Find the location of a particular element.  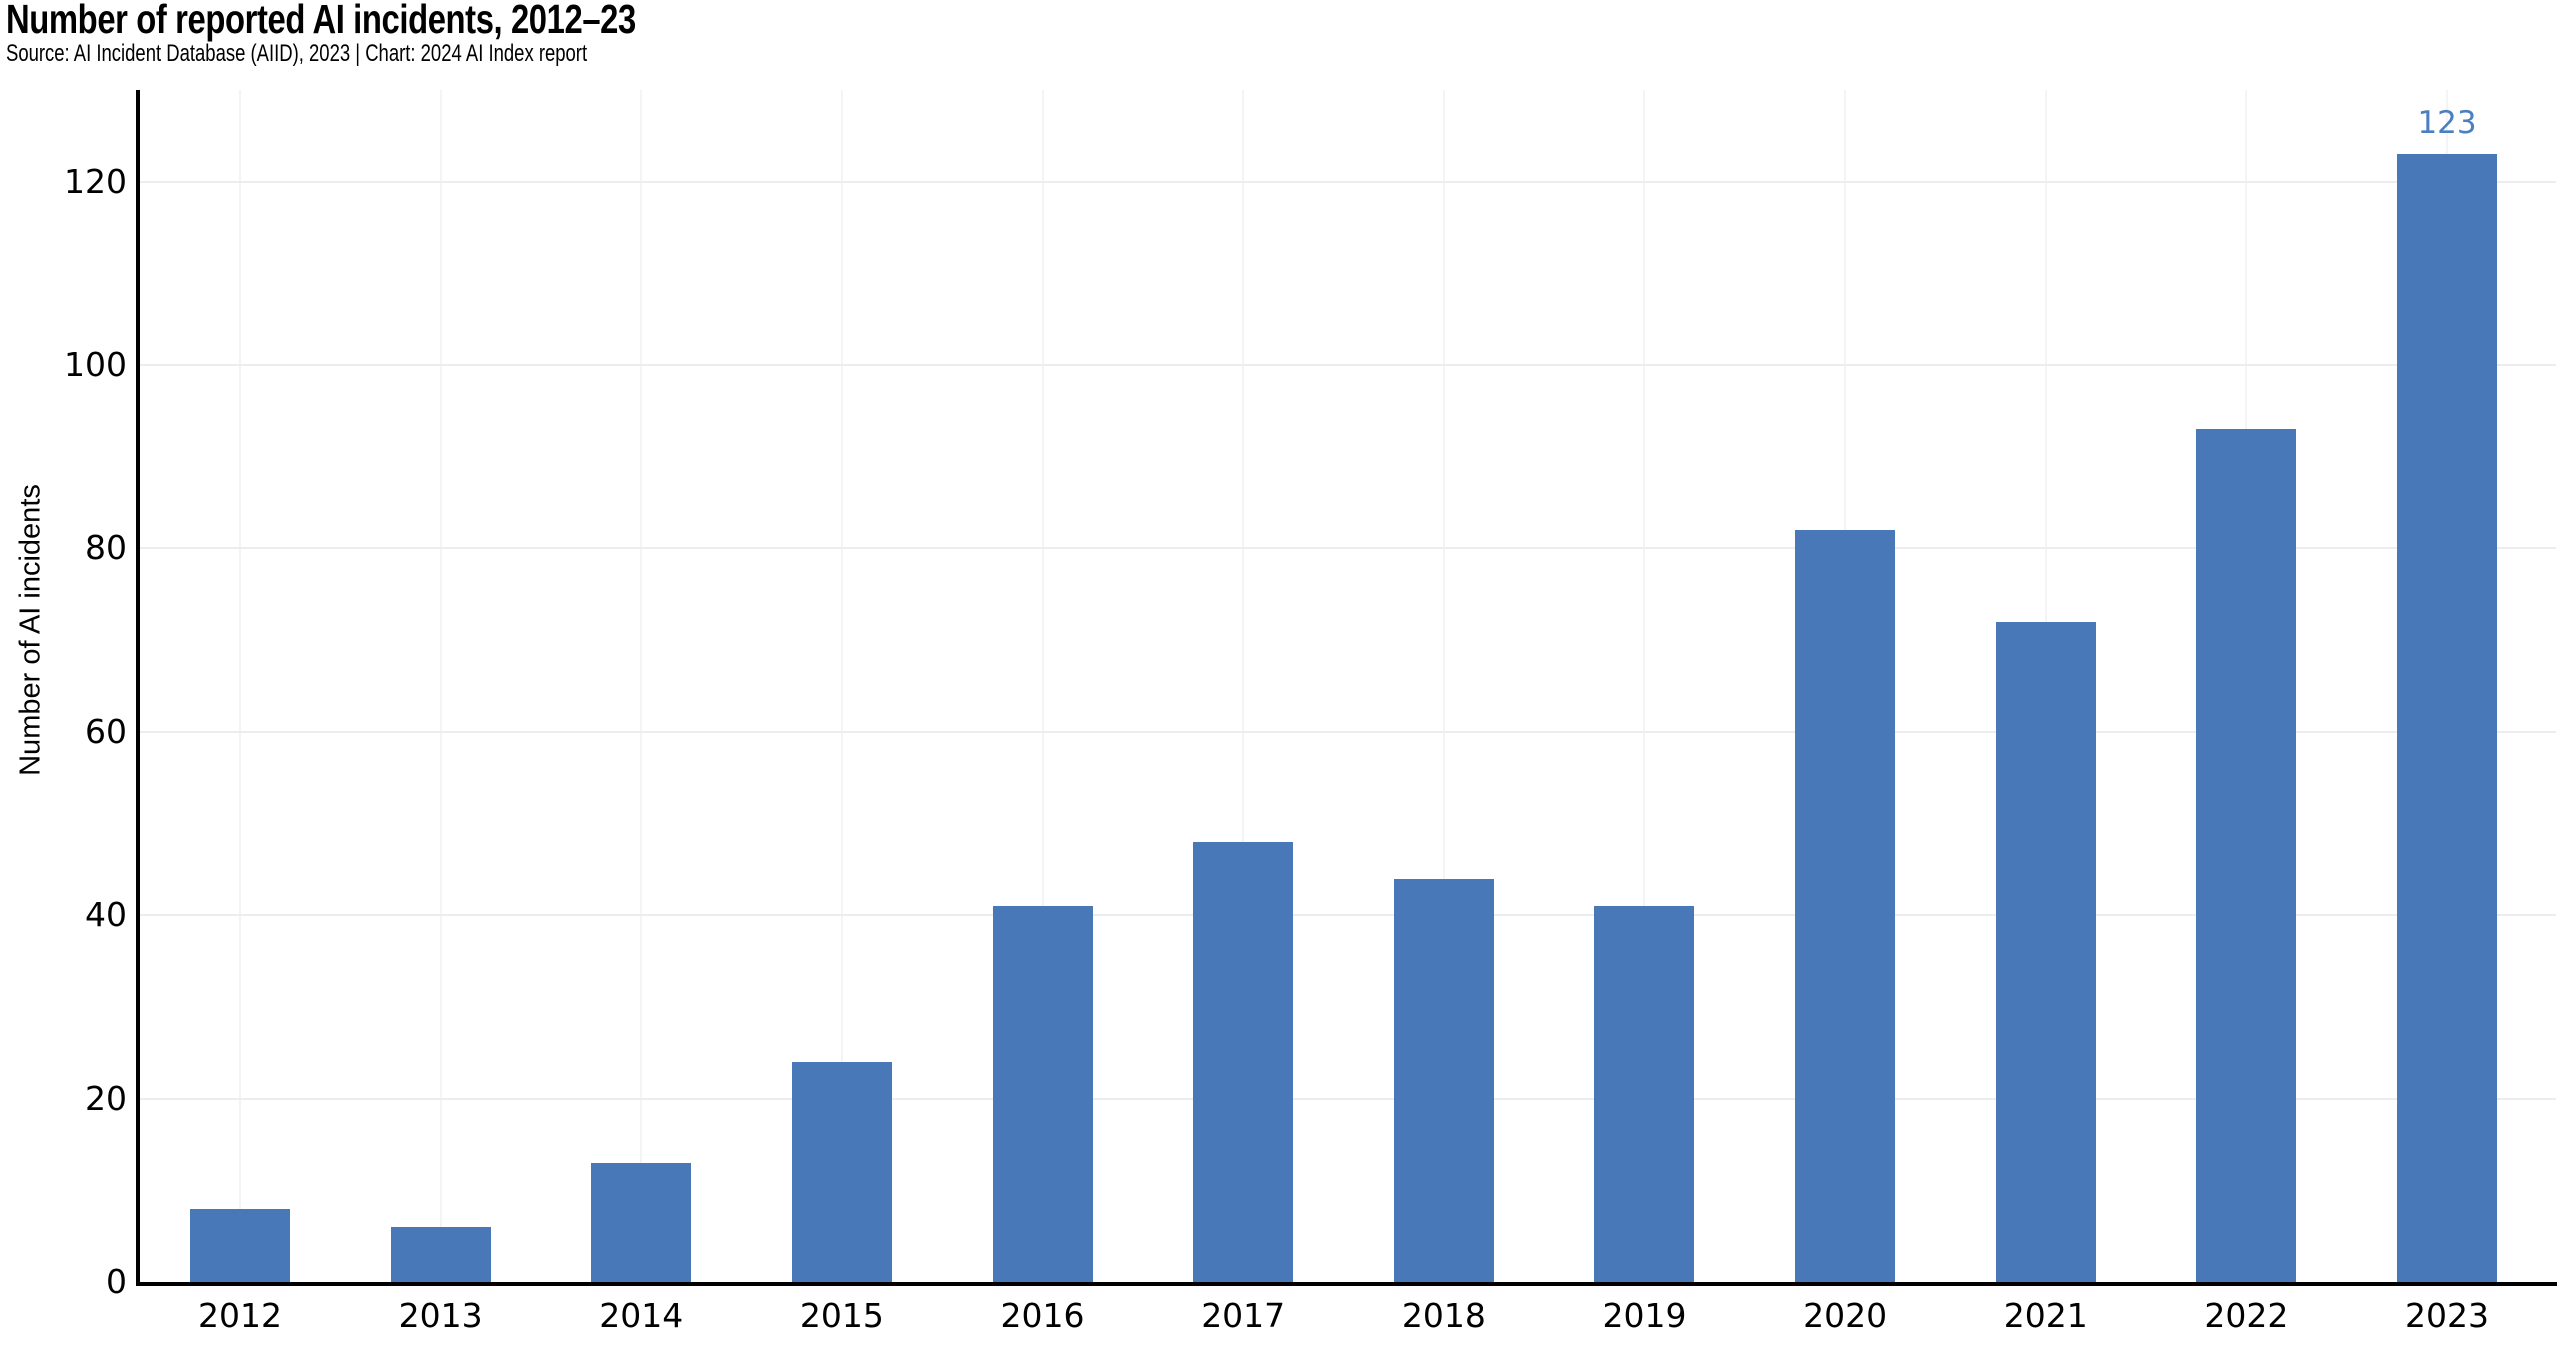

x-tick-label: 2023 is located at coordinates (2447, 1315).